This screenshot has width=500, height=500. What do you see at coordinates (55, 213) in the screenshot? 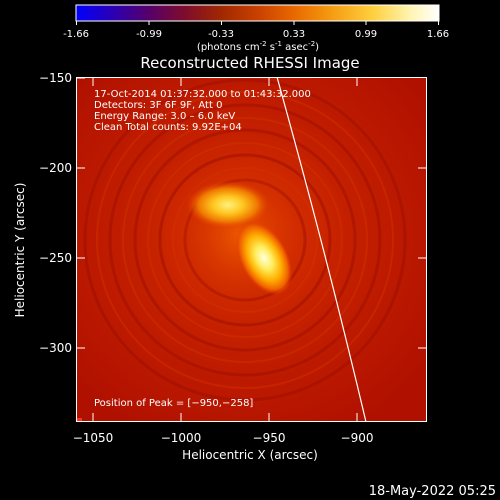
I see `y-tick-labels: −150 −200 −250 −300` at bounding box center [55, 213].